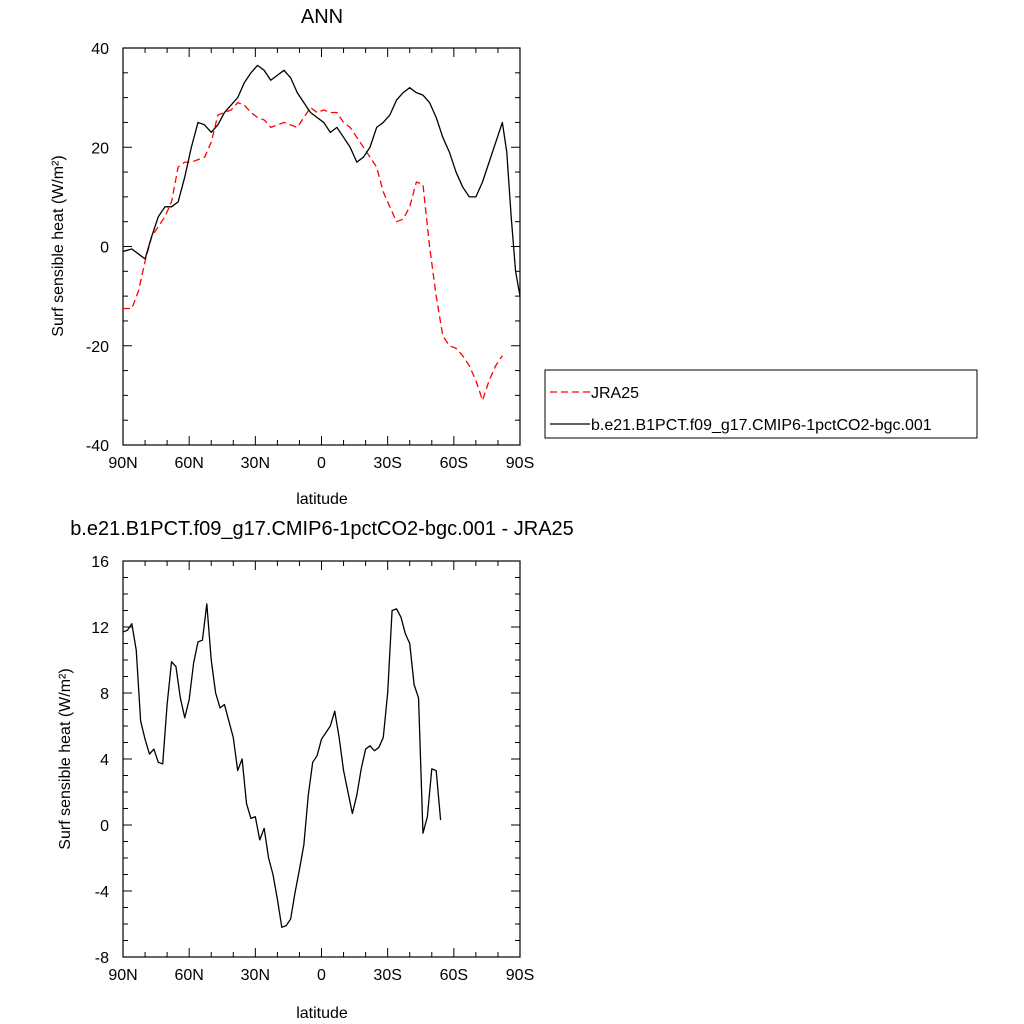  What do you see at coordinates (122, 463) in the screenshot?
I see `top-x-tick-label: 90N` at bounding box center [122, 463].